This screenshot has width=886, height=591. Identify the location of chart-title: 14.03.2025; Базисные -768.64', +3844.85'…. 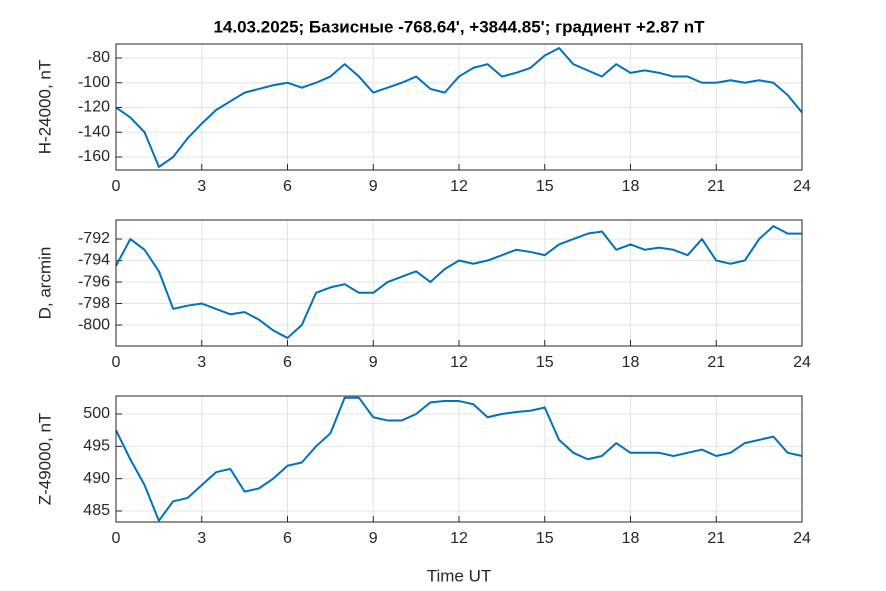
(459, 26).